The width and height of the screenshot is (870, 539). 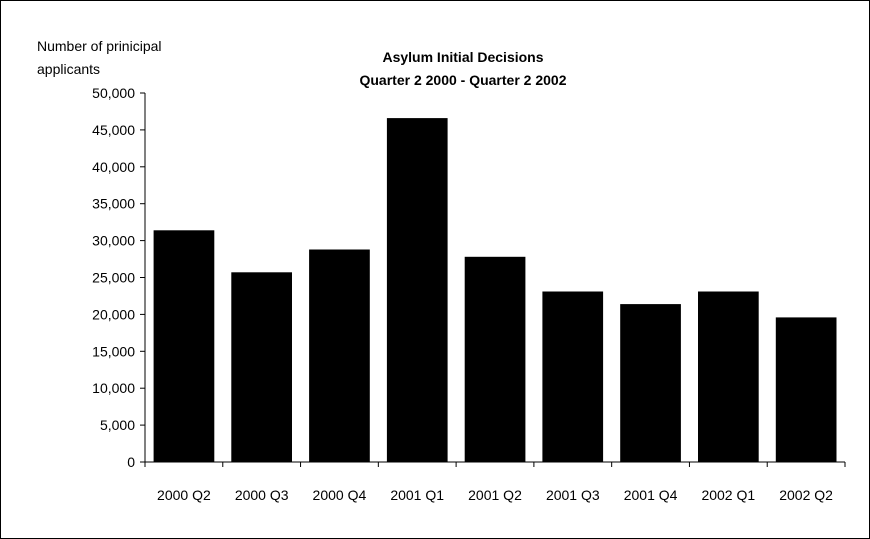 I want to click on x-tick-label-4: 2001 Q2, so click(x=495, y=495).